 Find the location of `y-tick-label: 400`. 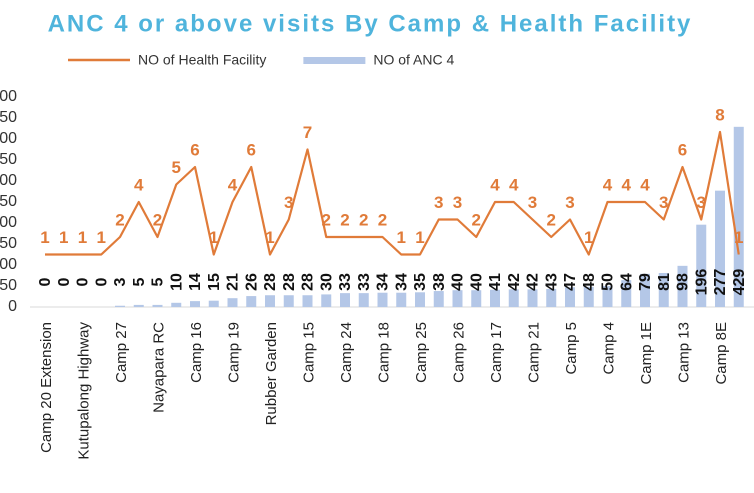

y-tick-label: 400 is located at coordinates (8, 138).